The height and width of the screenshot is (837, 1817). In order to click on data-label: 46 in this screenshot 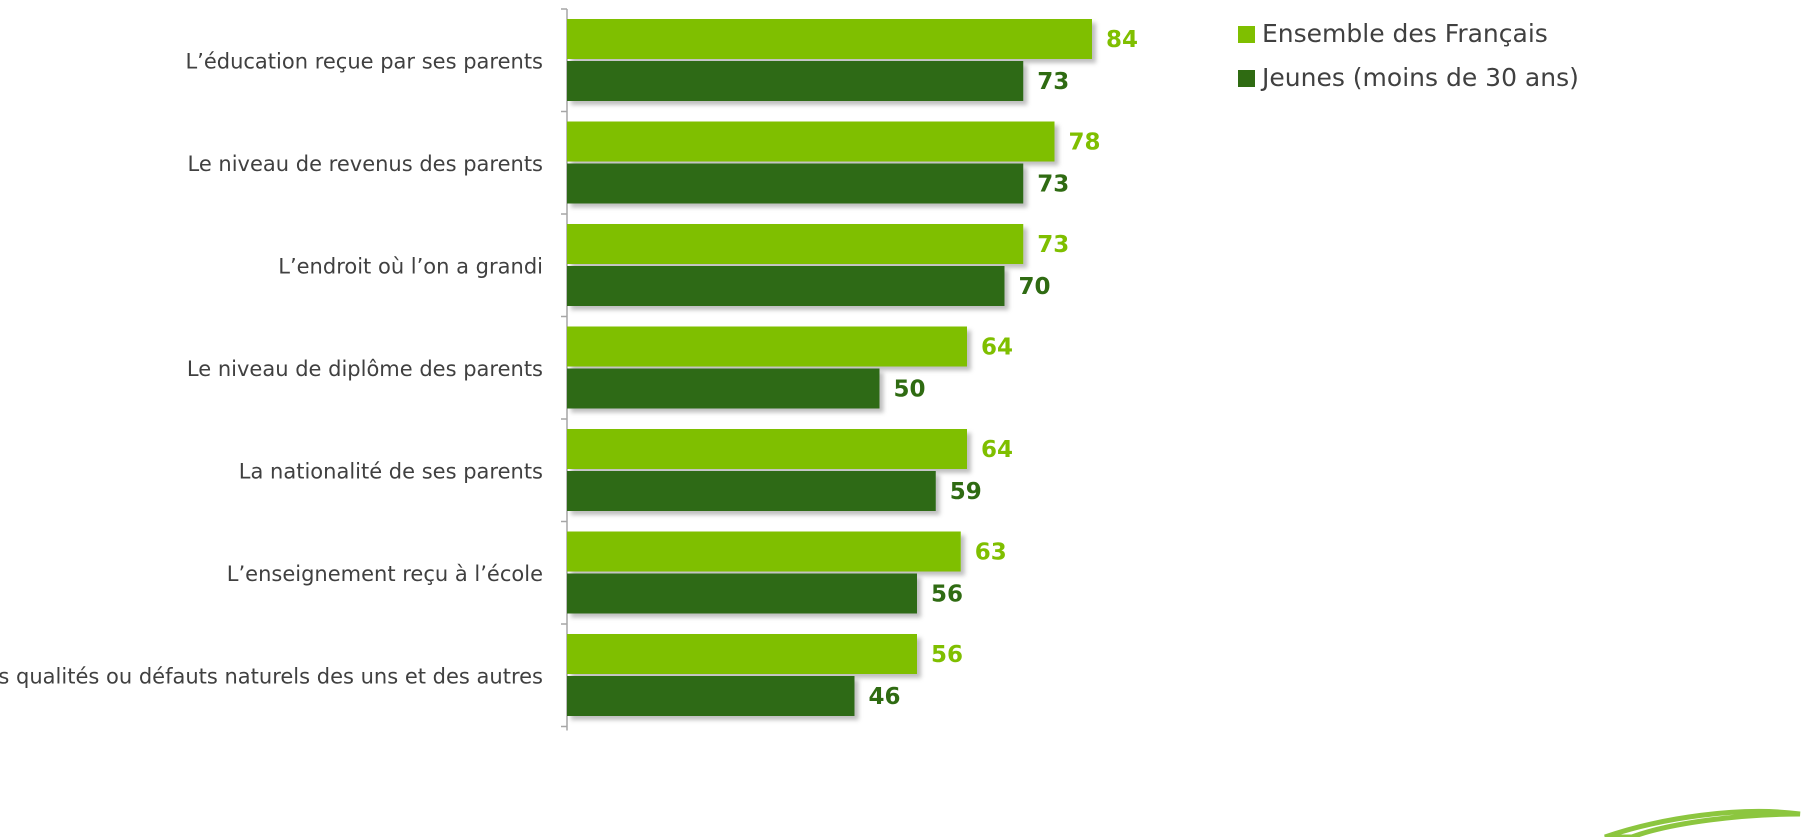, I will do `click(885, 697)`.